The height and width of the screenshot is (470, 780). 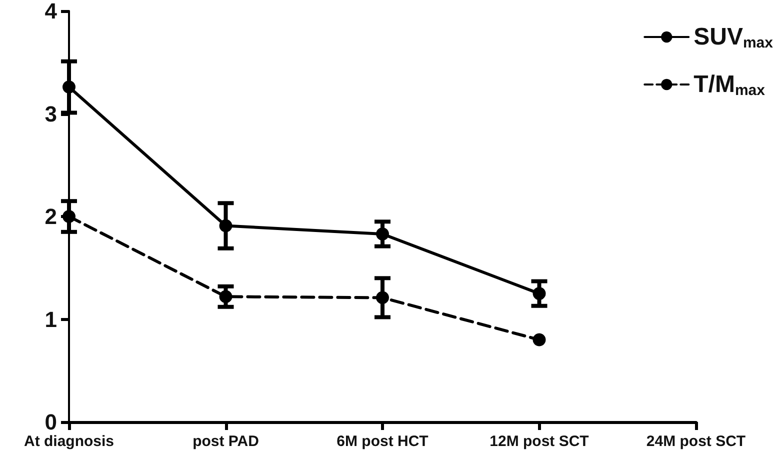 I want to click on y-tick-label: 3, so click(x=50, y=113).